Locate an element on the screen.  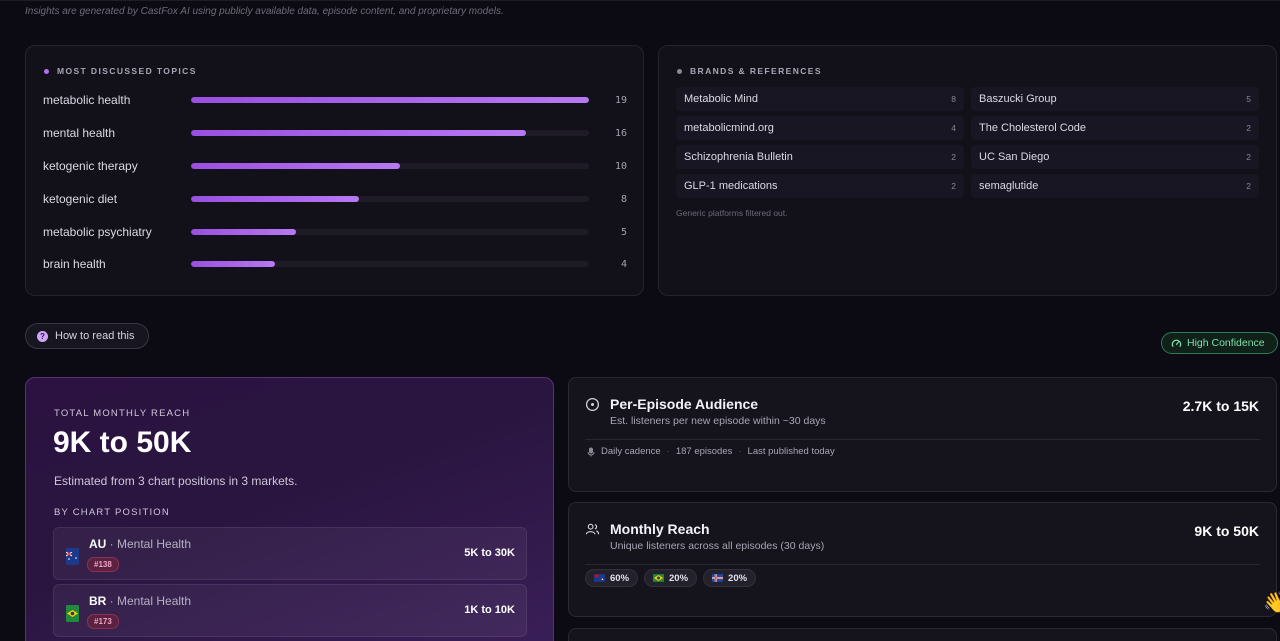
brand-name: Baszucki Group is located at coordinates (1018, 99).